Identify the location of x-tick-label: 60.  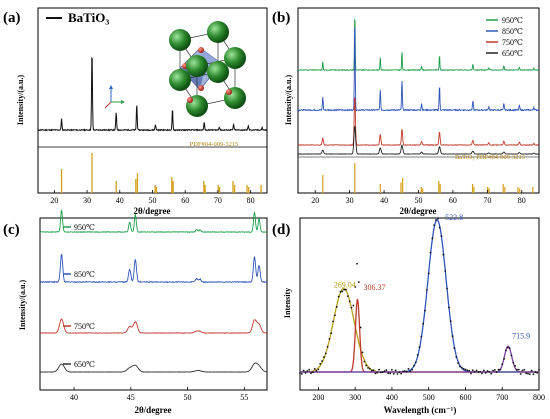
(453, 200).